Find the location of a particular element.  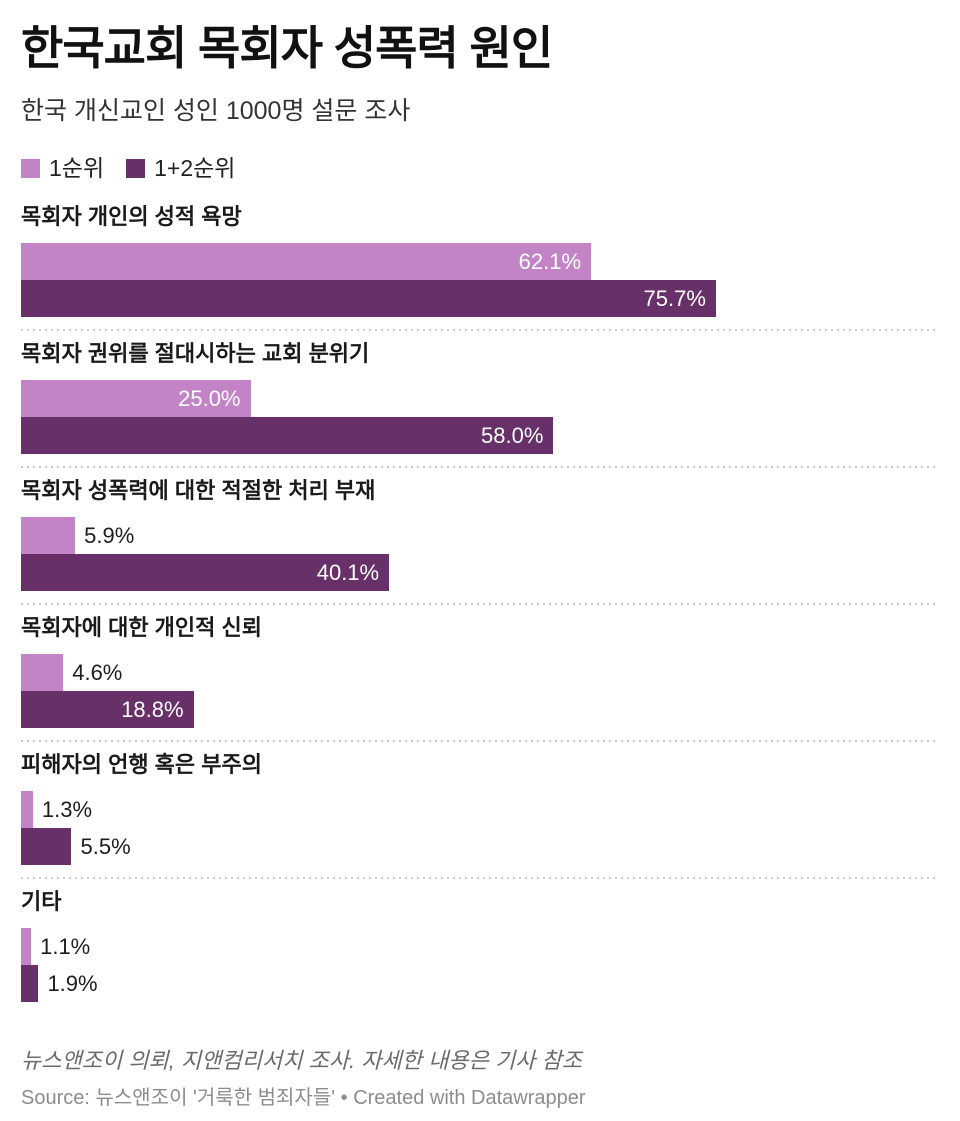

chart-footnote: 뉴스앤조이 의뢰, 지앤컴리서치 조사. 자세한 내용은 기사 참조 is located at coordinates (302, 1060).